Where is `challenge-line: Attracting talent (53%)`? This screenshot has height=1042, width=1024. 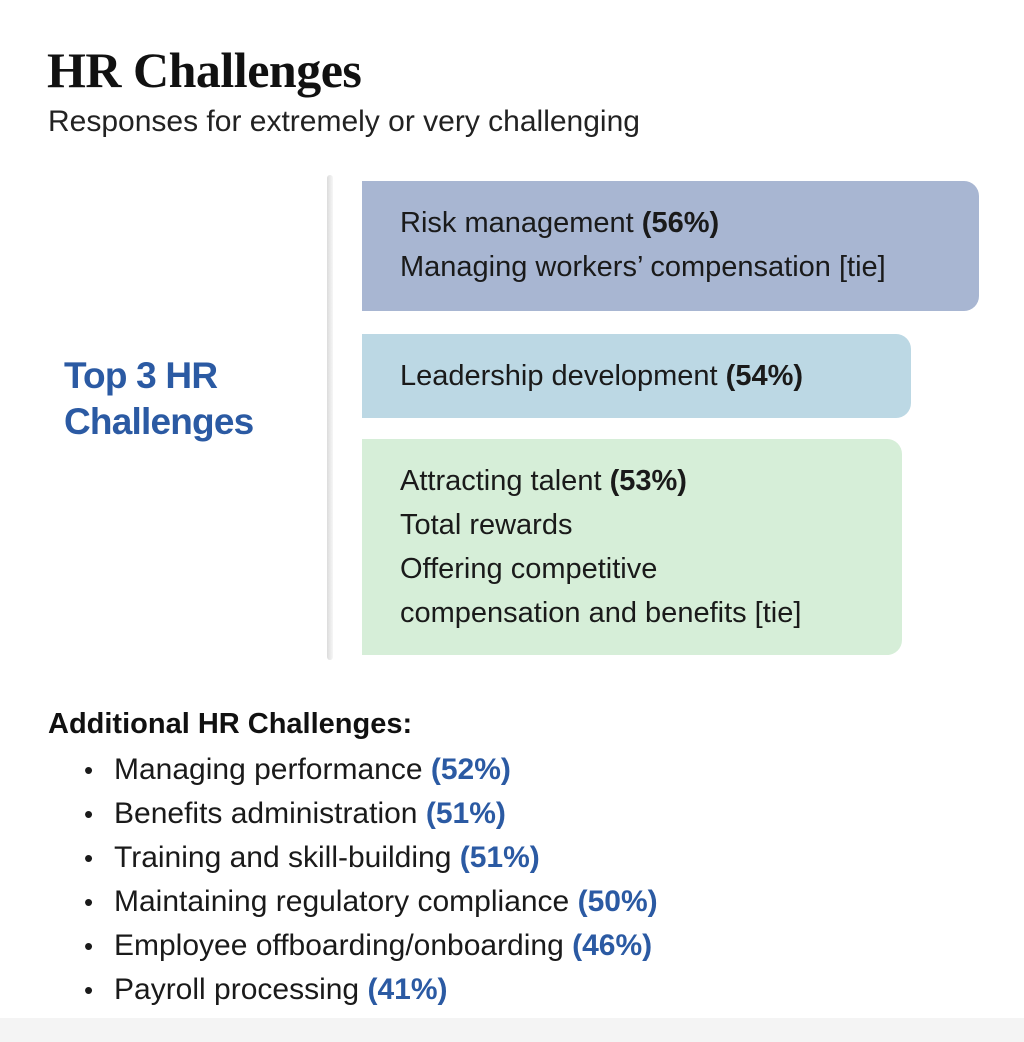
challenge-line: Attracting talent (53%) is located at coordinates (651, 481).